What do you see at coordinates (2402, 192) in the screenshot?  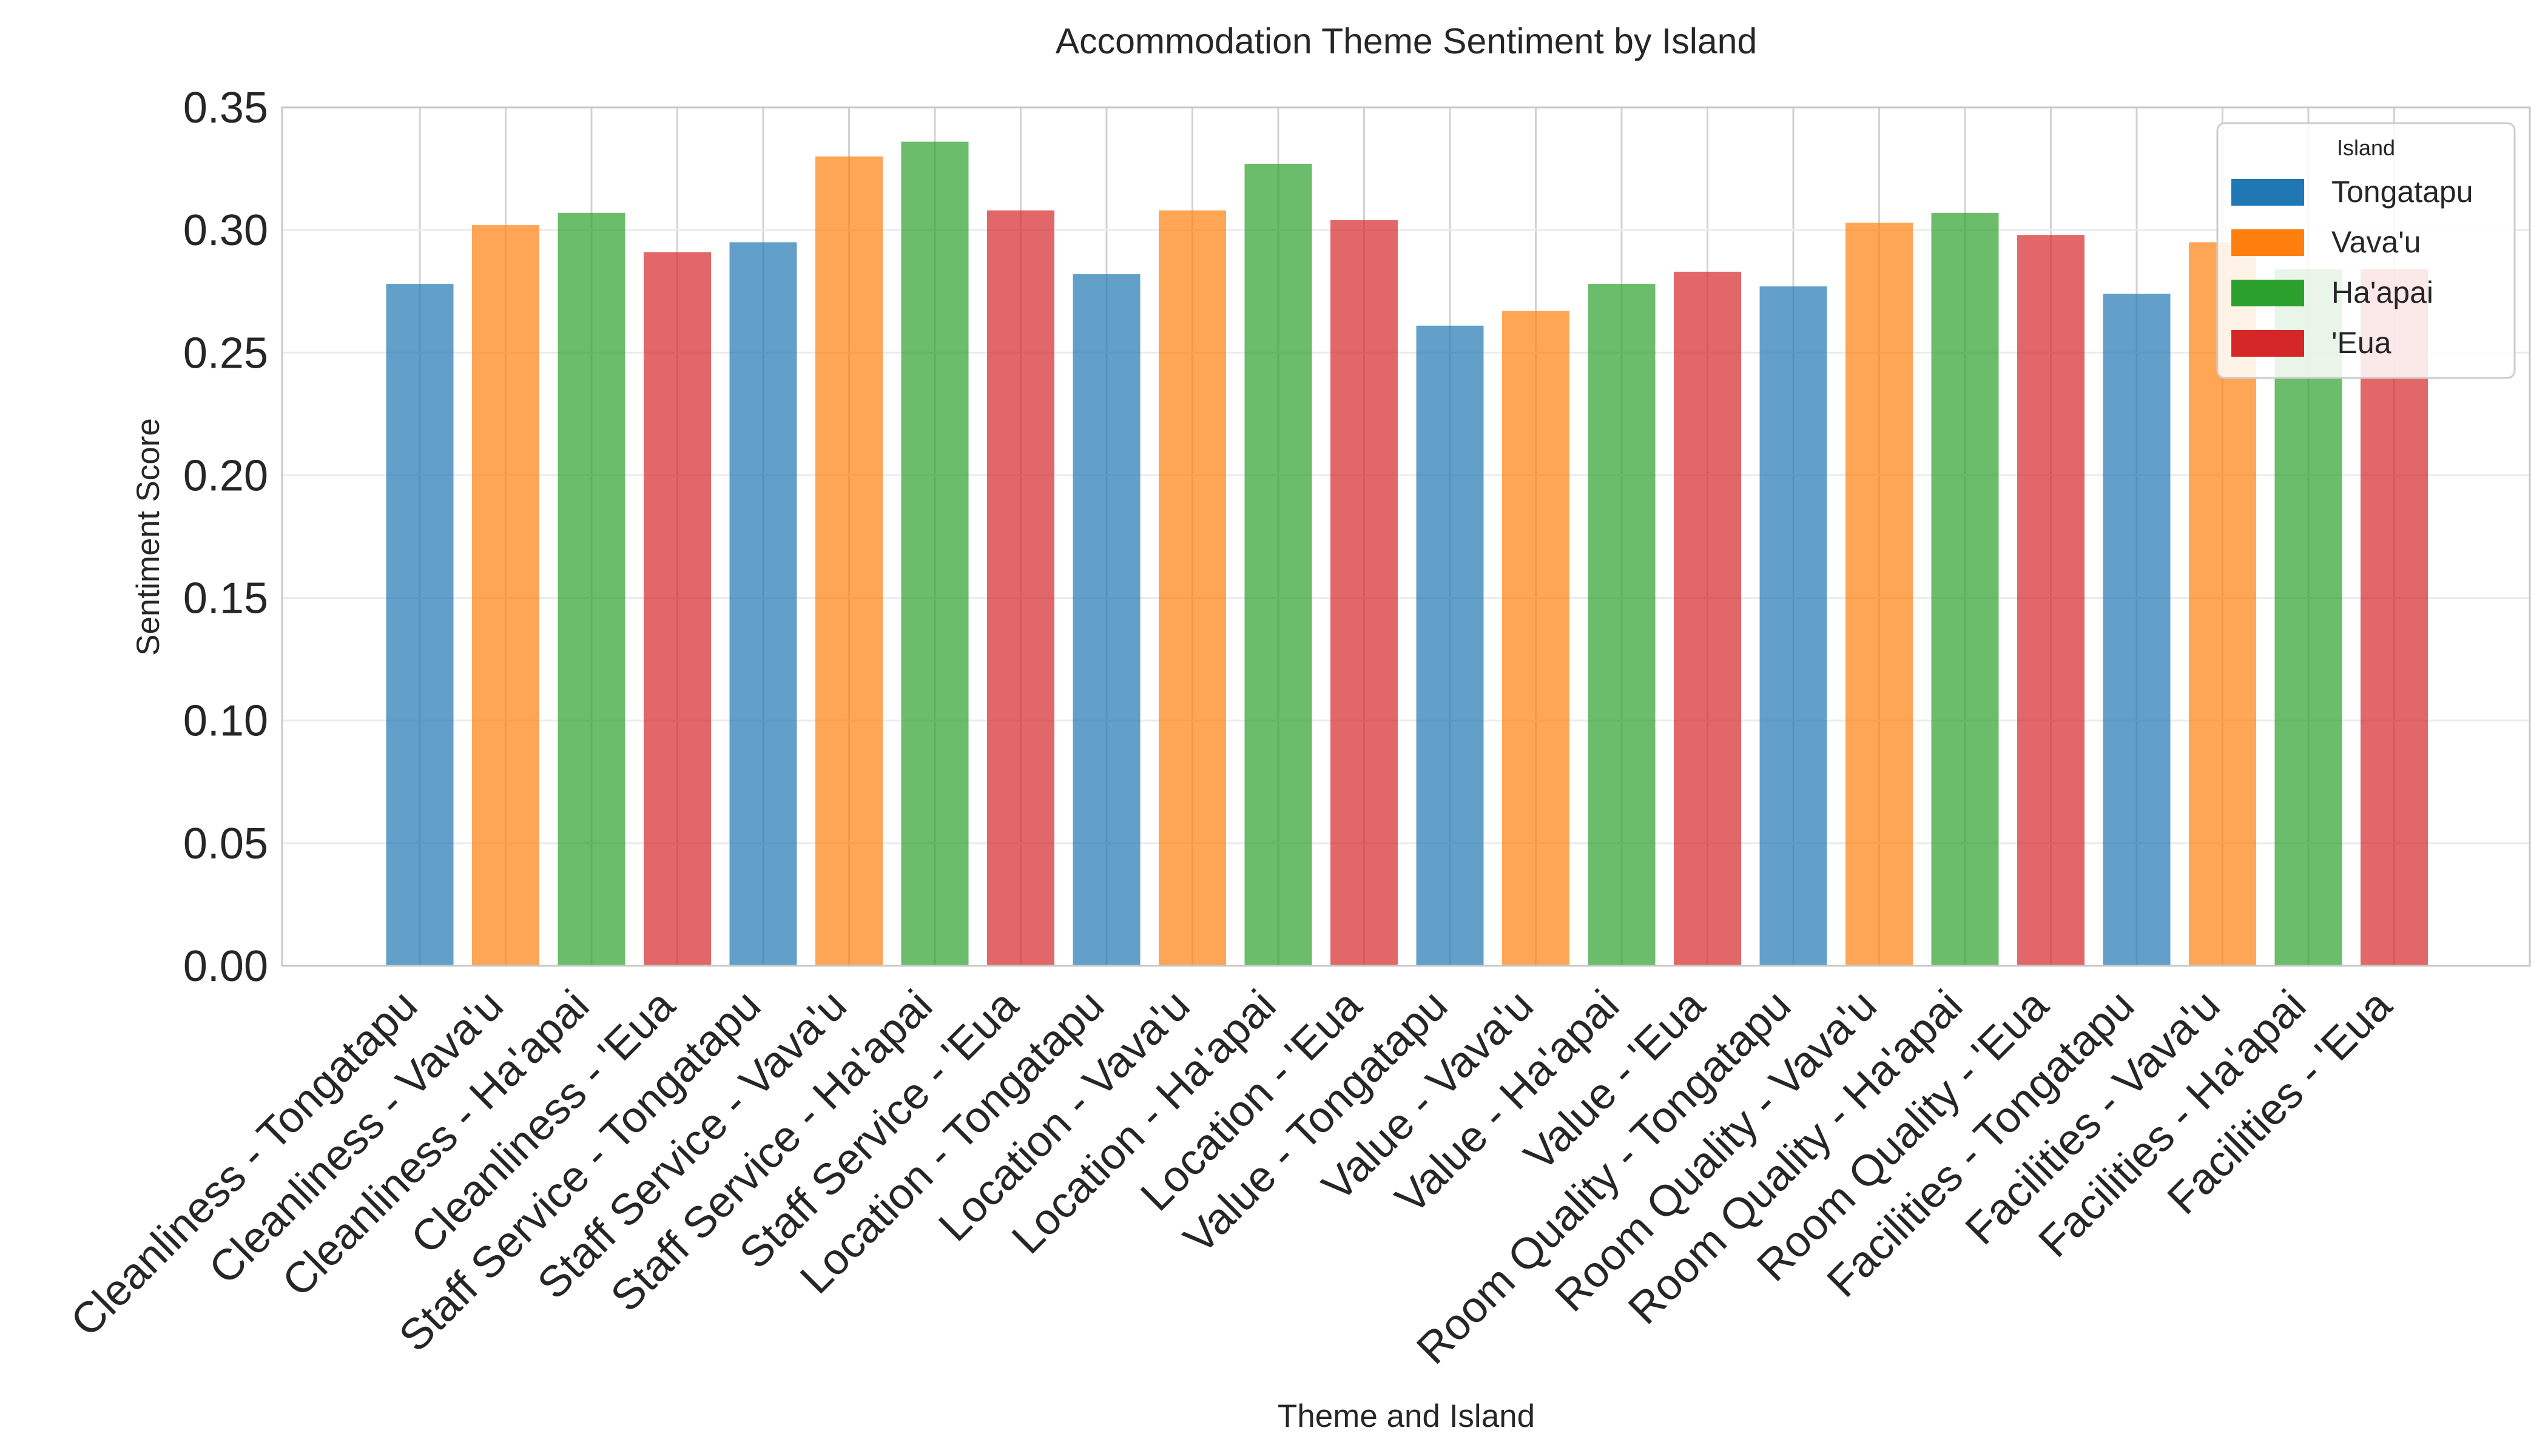 I see `legend-label: Tongatapu` at bounding box center [2402, 192].